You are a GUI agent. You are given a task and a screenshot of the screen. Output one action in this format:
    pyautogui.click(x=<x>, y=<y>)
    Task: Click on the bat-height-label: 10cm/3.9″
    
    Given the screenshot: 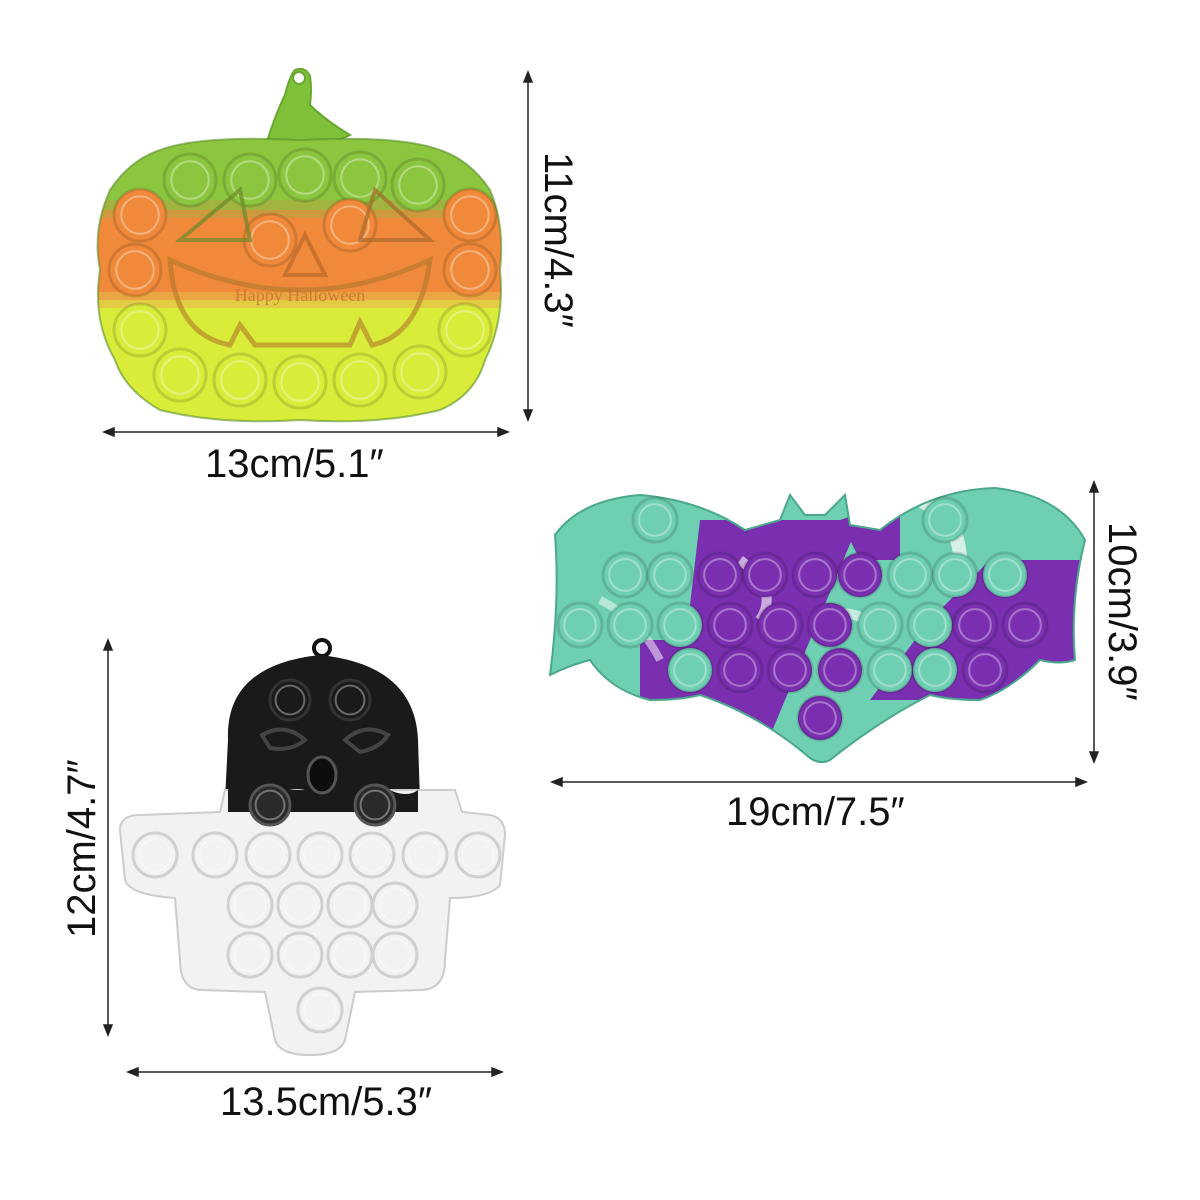 What is the action you would take?
    pyautogui.click(x=1122, y=611)
    